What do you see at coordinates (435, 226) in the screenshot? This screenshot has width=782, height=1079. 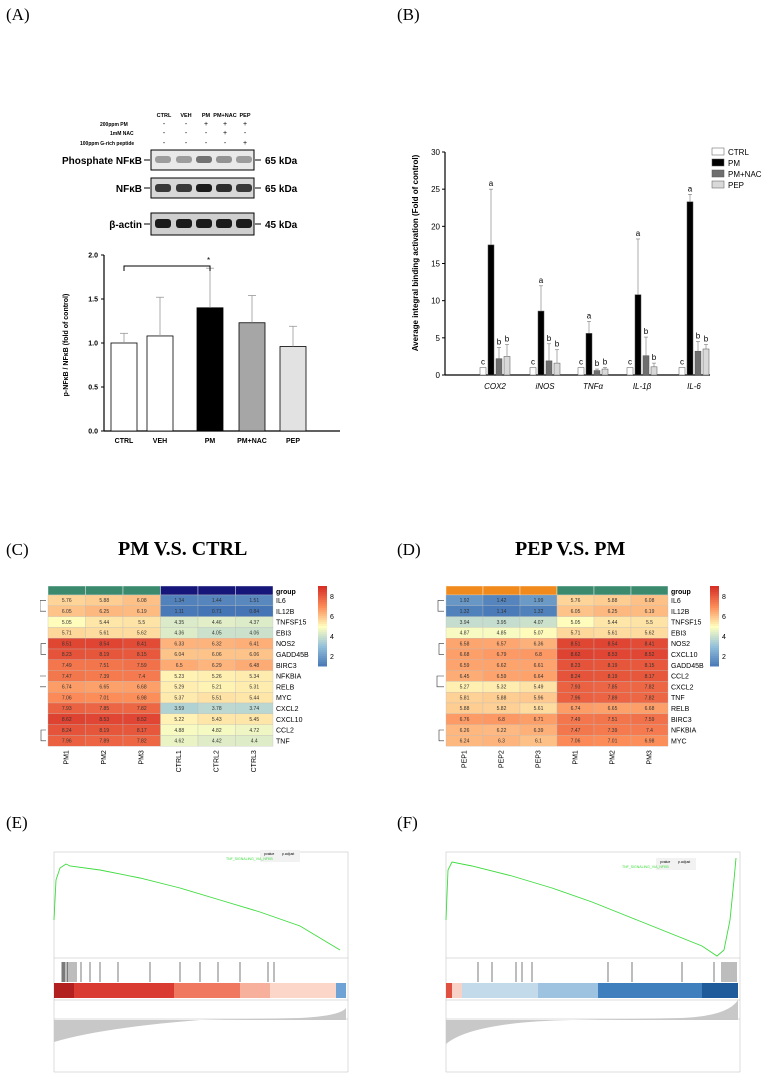 I see `y-tick-label: 20` at bounding box center [435, 226].